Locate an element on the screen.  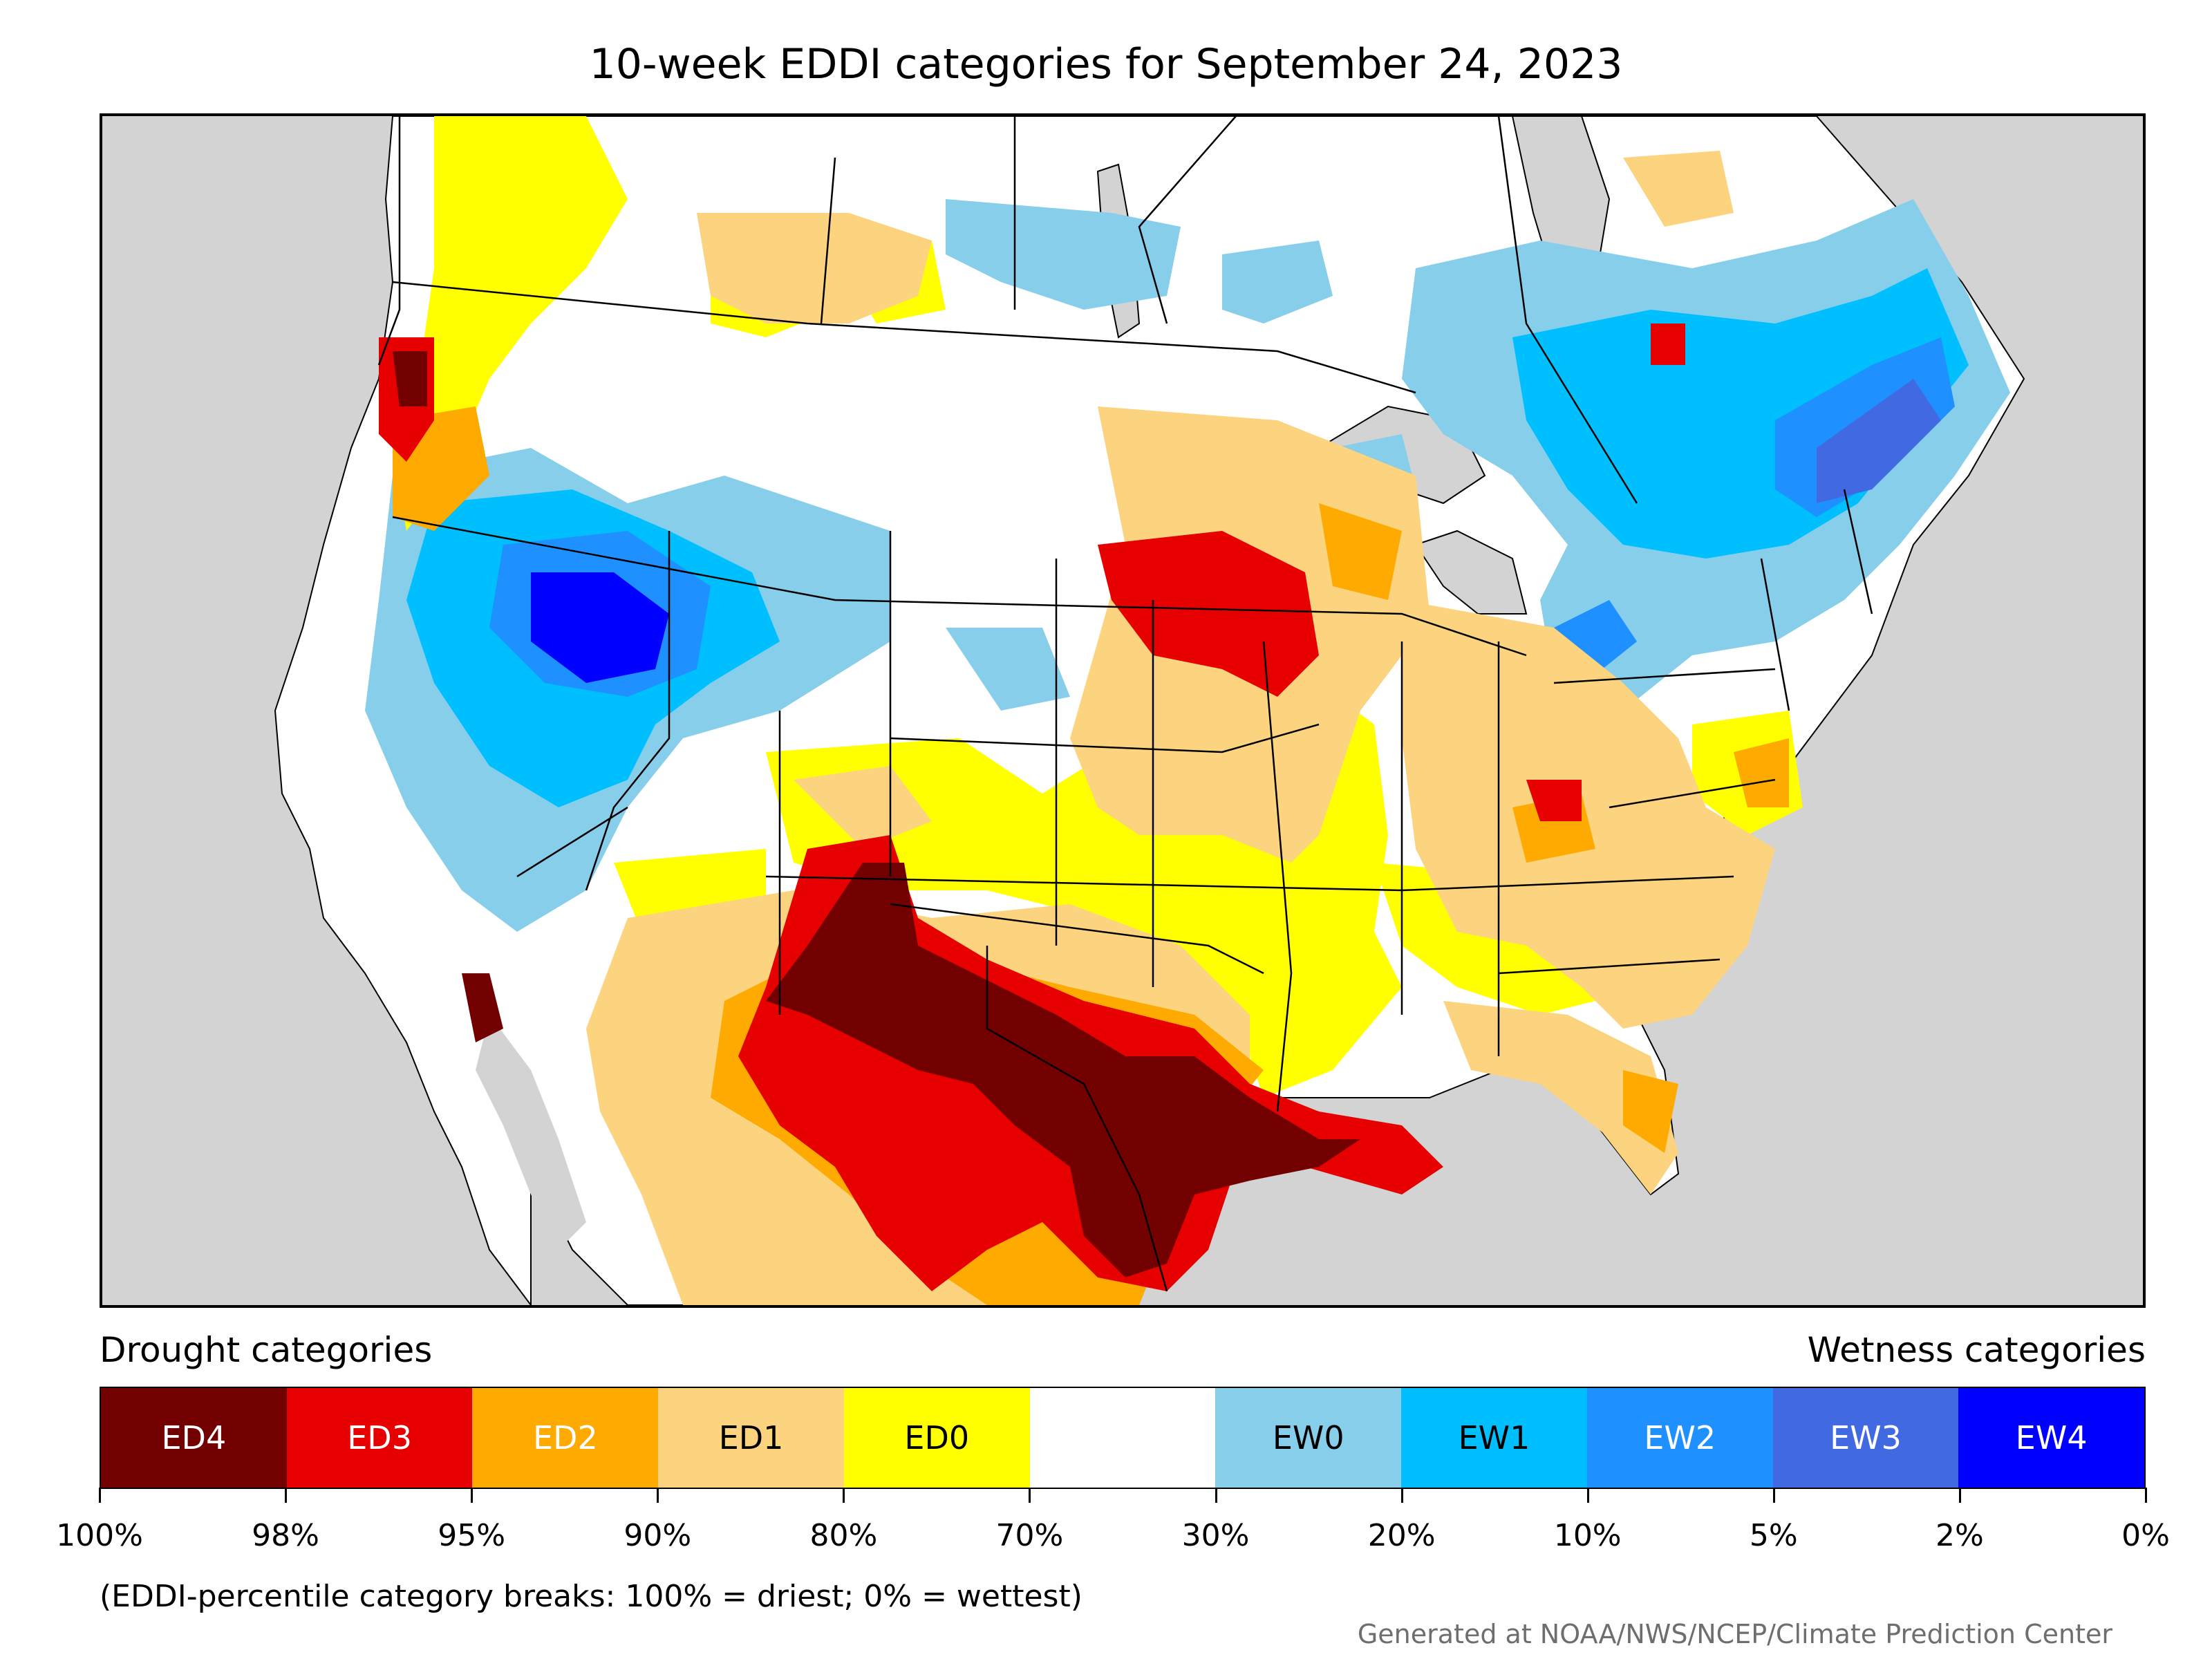
tick-label: 5% is located at coordinates (1774, 1535).